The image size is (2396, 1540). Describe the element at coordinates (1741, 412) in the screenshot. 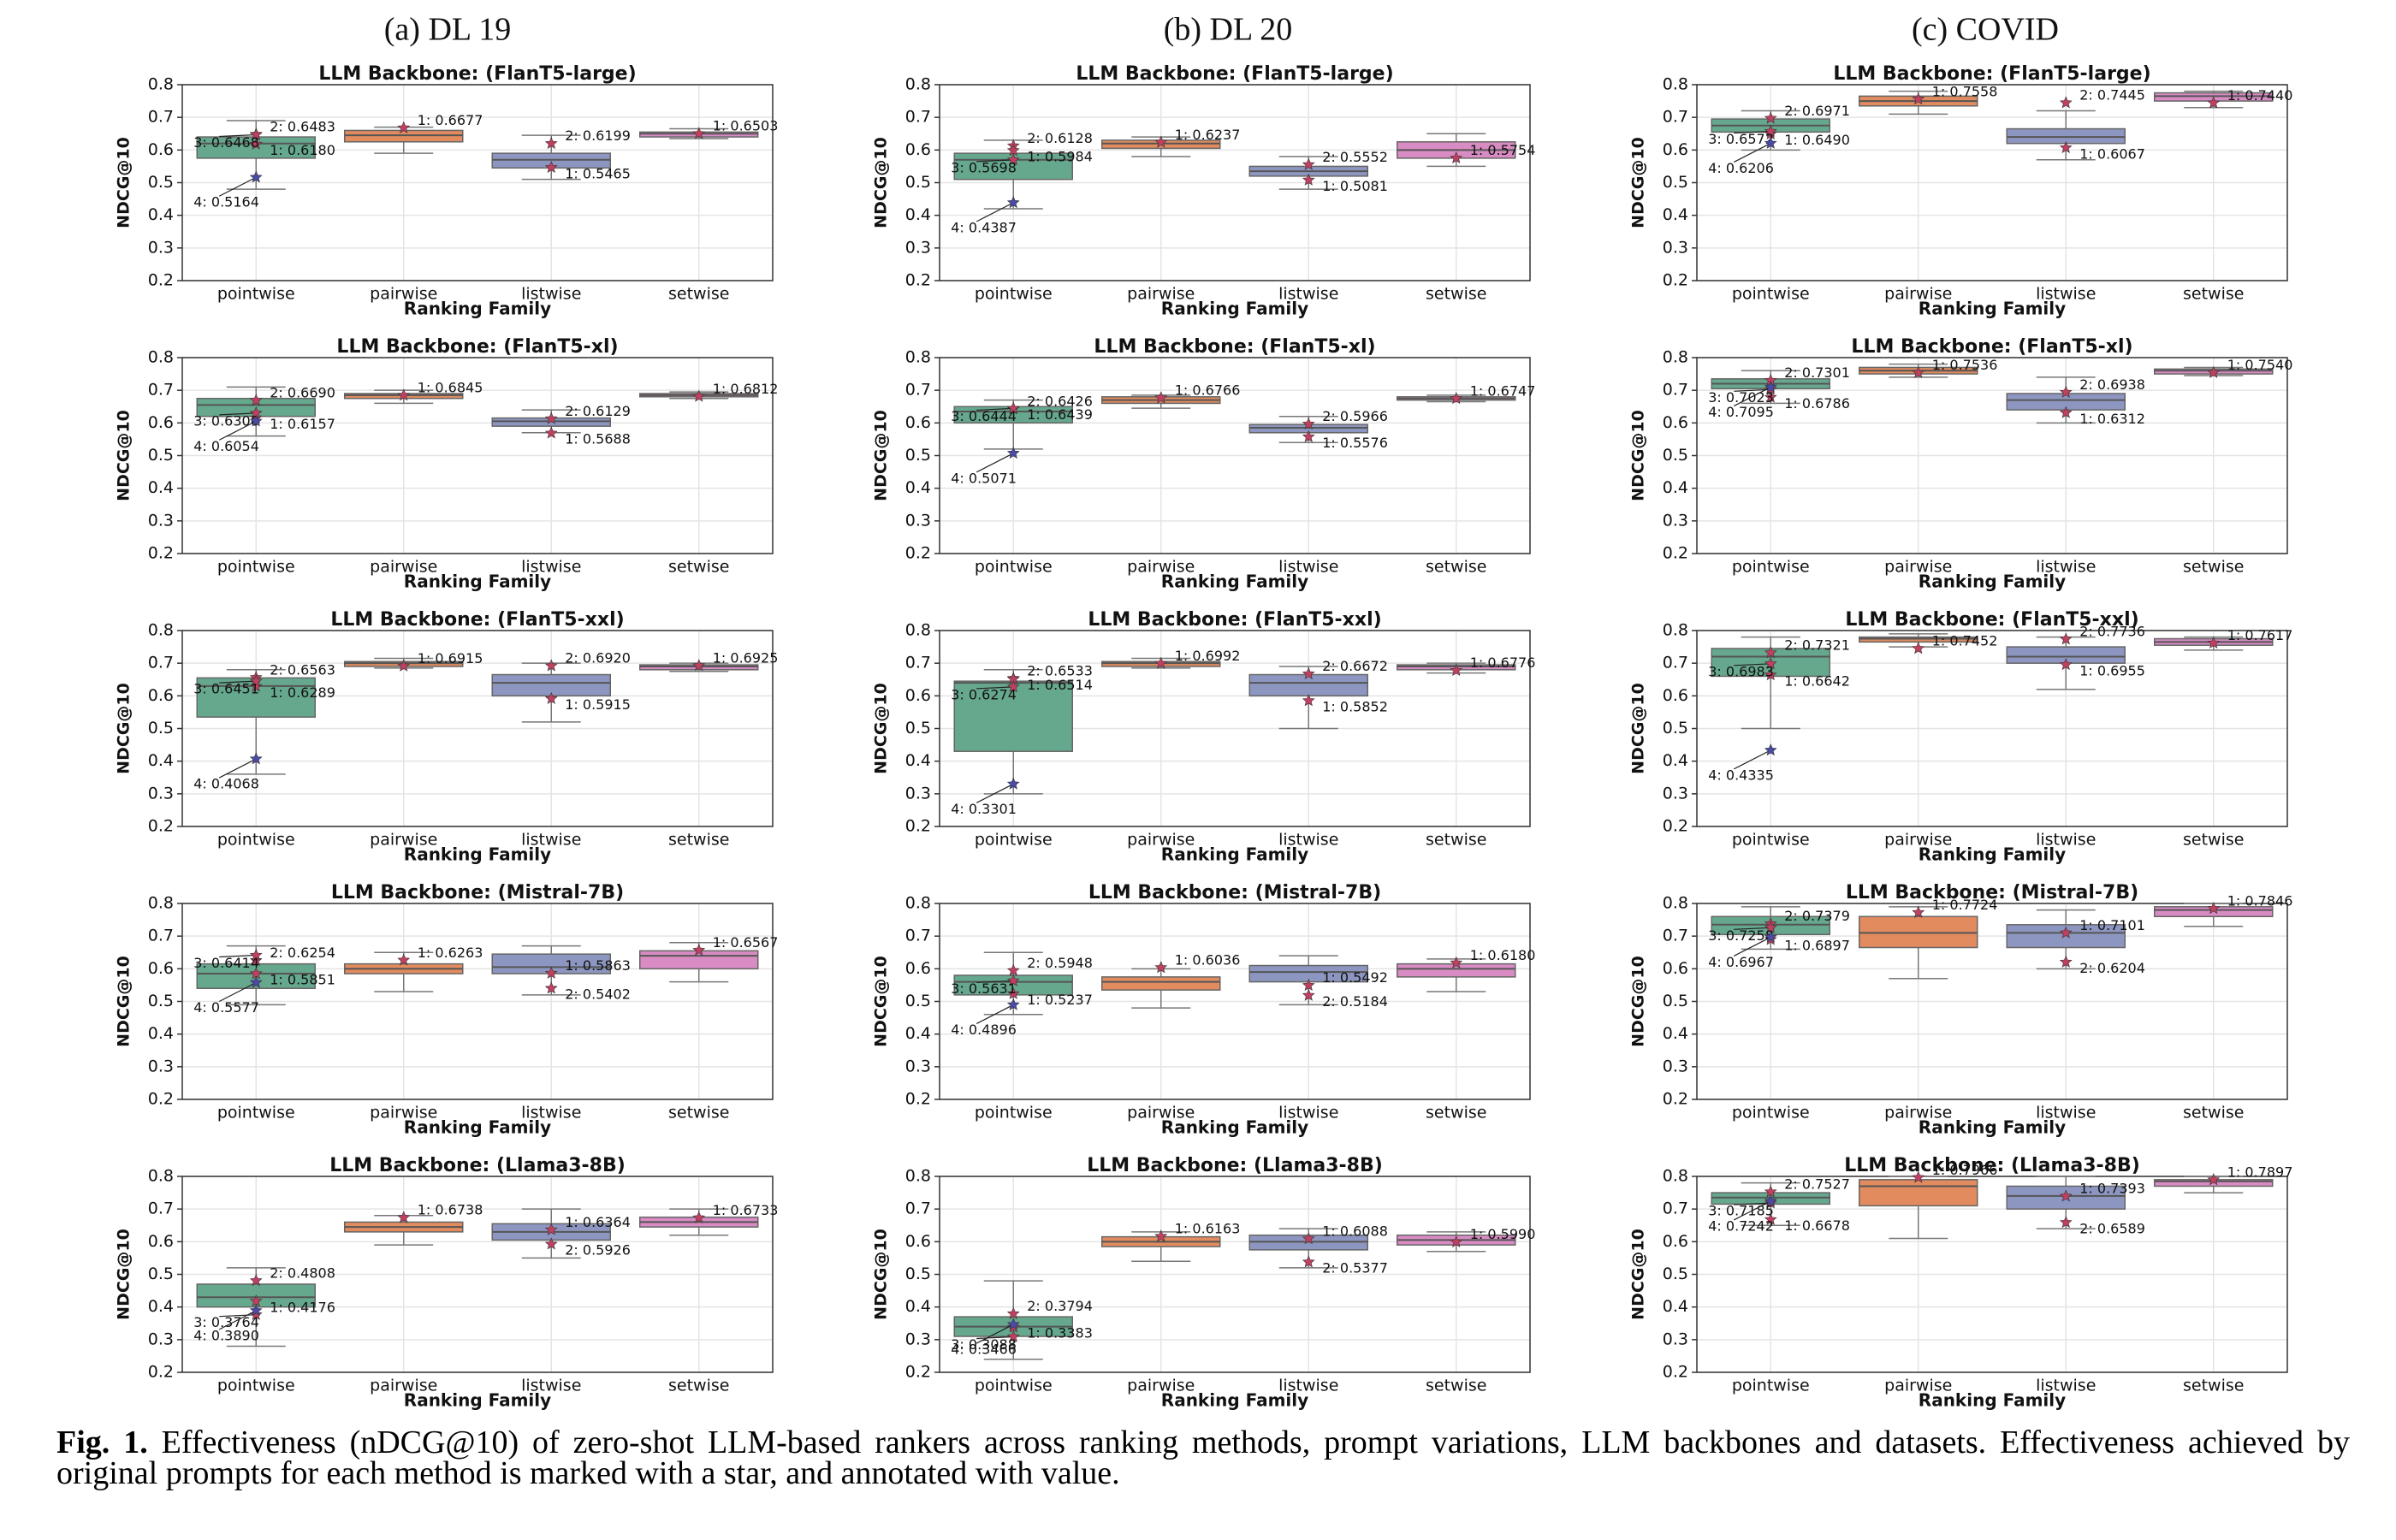

I see `annotation-label: 4: 0.7095` at that location.